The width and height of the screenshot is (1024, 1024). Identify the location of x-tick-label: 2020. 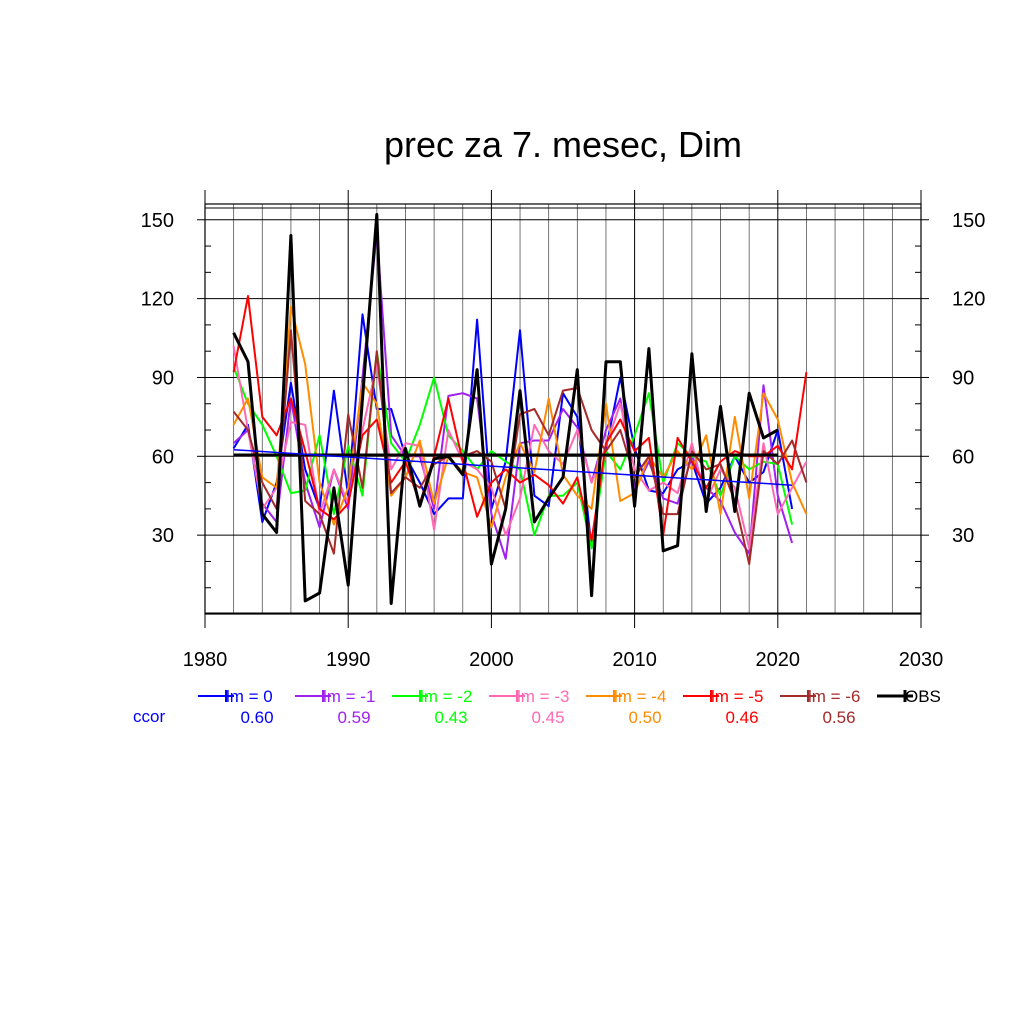
(778, 660).